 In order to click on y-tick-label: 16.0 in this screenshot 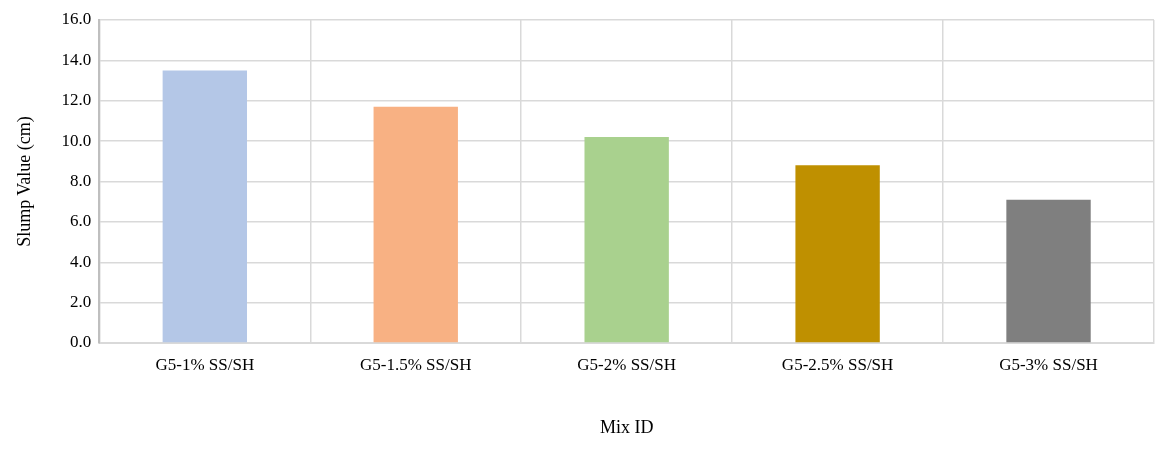, I will do `click(76, 19)`.